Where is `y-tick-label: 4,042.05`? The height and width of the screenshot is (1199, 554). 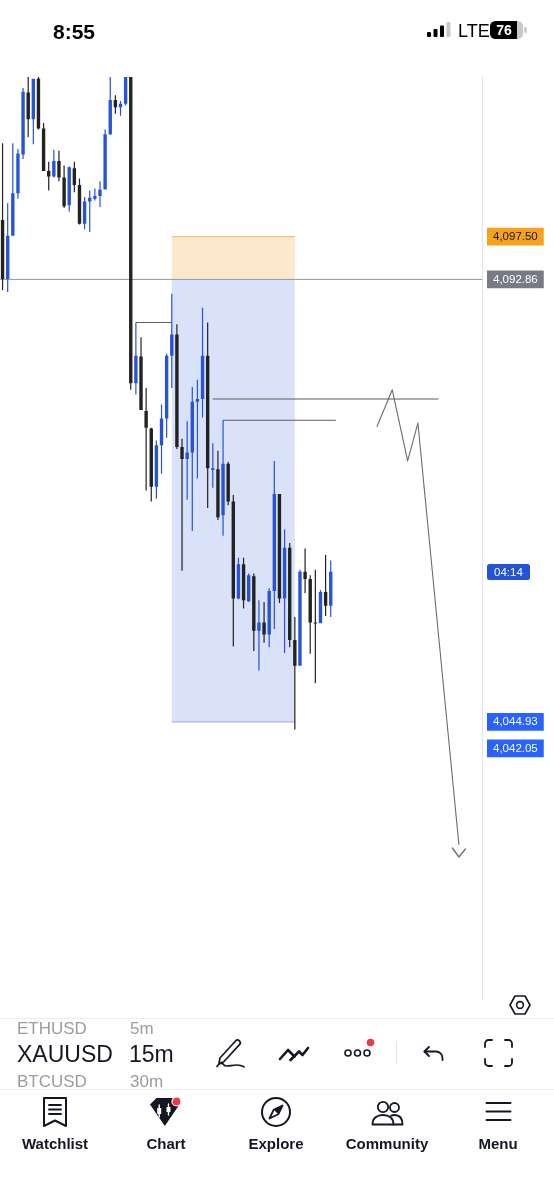 y-tick-label: 4,042.05 is located at coordinates (515, 747).